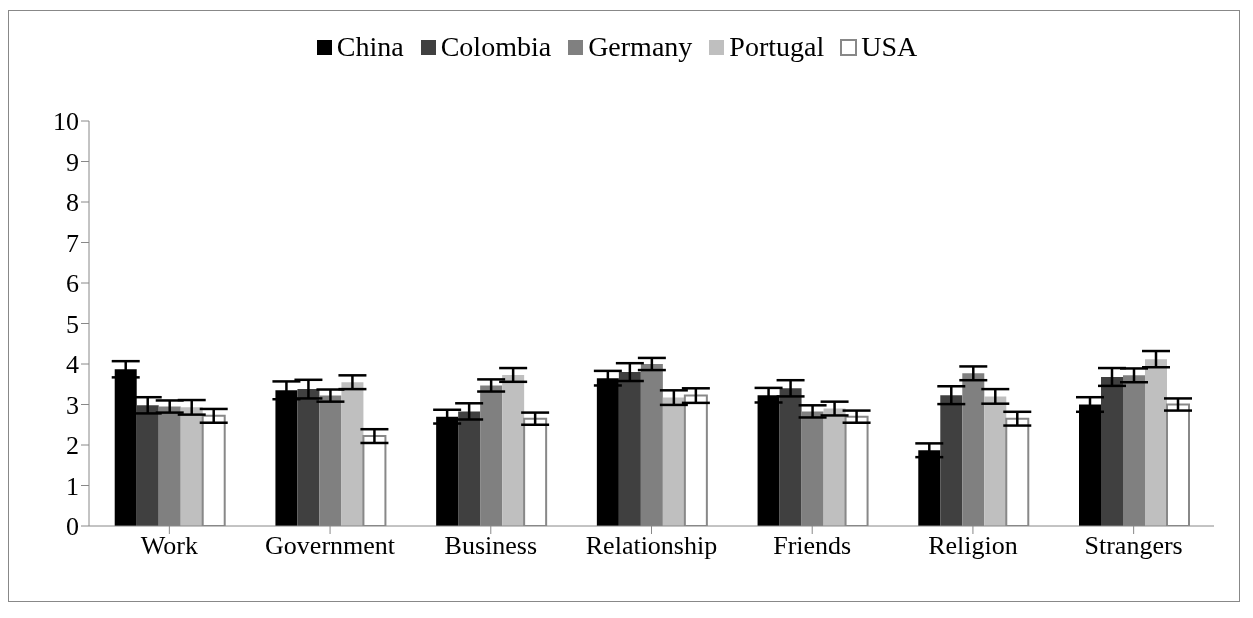 This screenshot has height=618, width=1253. I want to click on x-tick-label: Government, so click(330, 546).